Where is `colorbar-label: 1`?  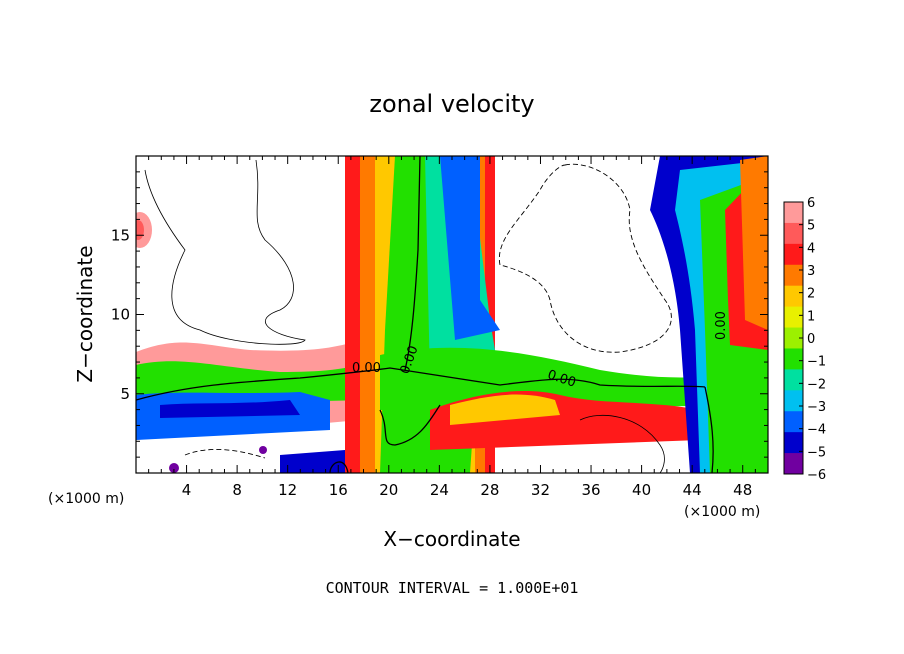
colorbar-label: 1 is located at coordinates (811, 316).